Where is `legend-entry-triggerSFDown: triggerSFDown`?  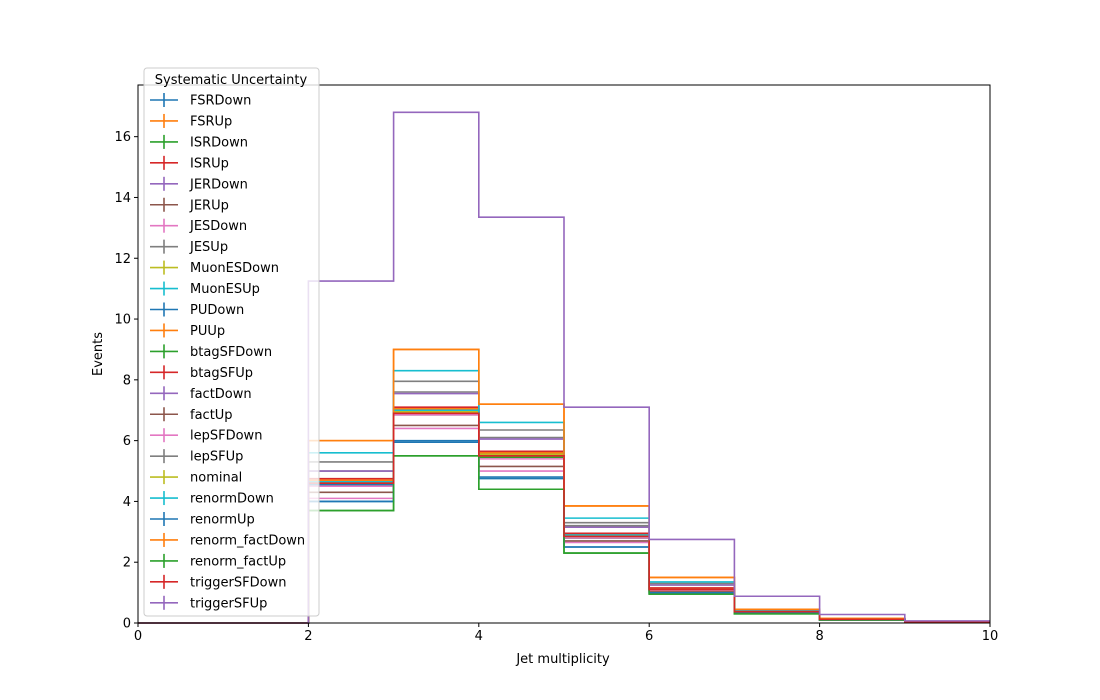
legend-entry-triggerSFDown: triggerSFDown is located at coordinates (218, 582).